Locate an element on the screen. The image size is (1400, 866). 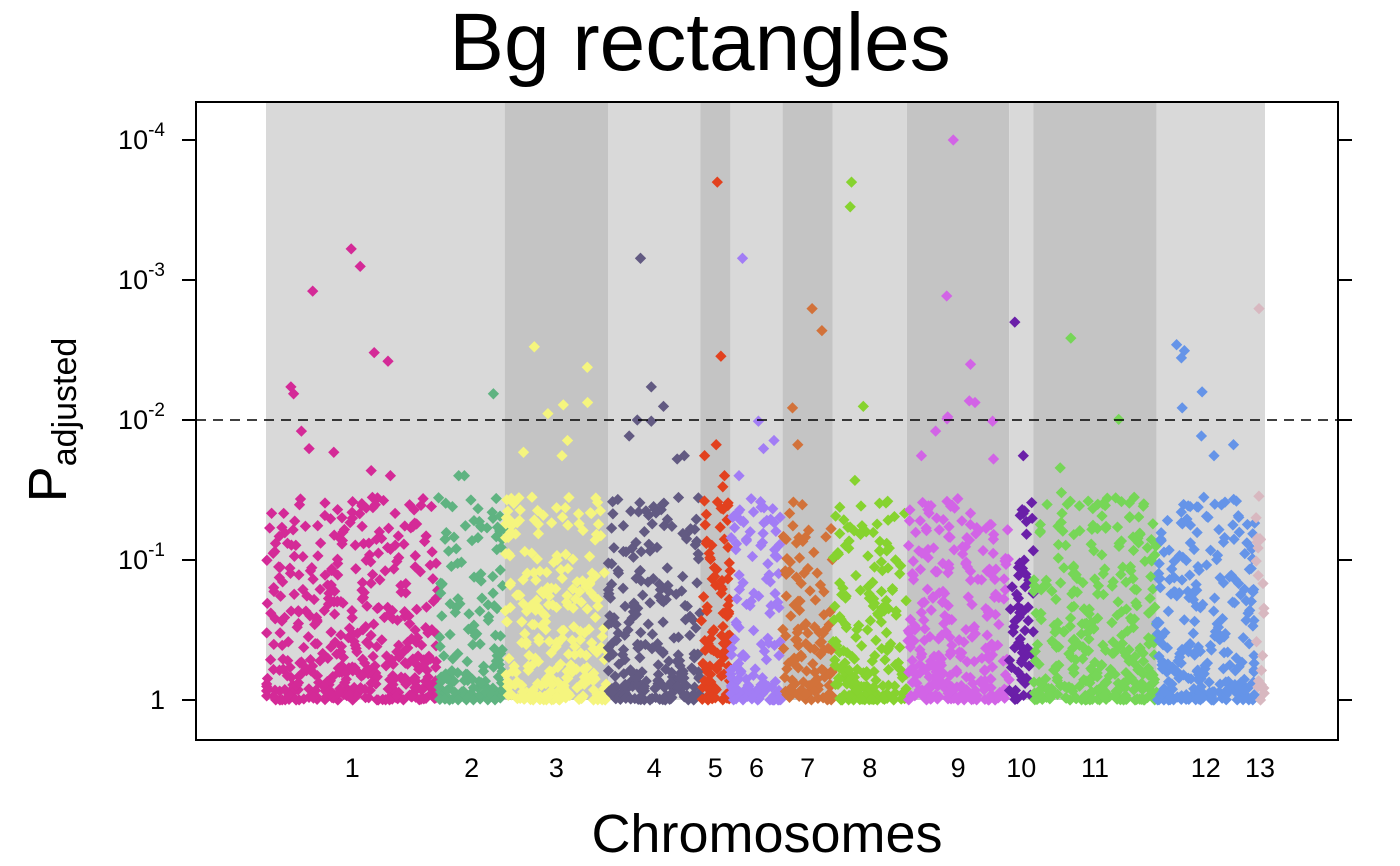
point-chr-1-top is located at coordinates (351, 249).